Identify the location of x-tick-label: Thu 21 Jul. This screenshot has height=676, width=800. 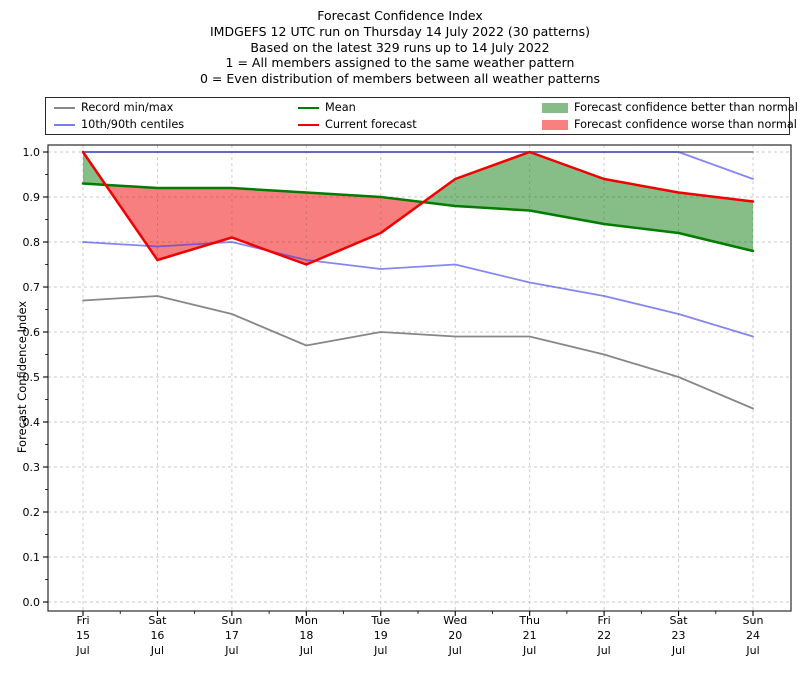
(529, 635).